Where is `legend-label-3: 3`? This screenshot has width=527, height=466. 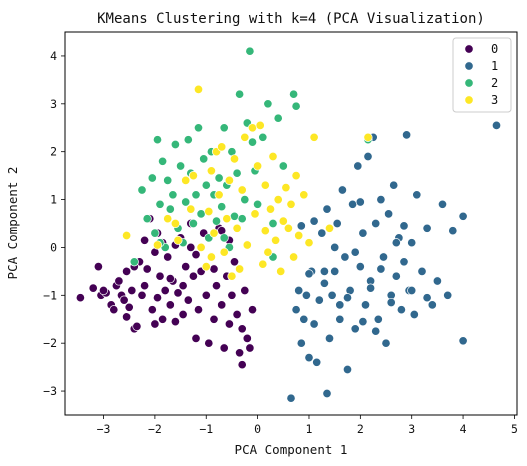 legend-label-3: 3 is located at coordinates (494, 100).